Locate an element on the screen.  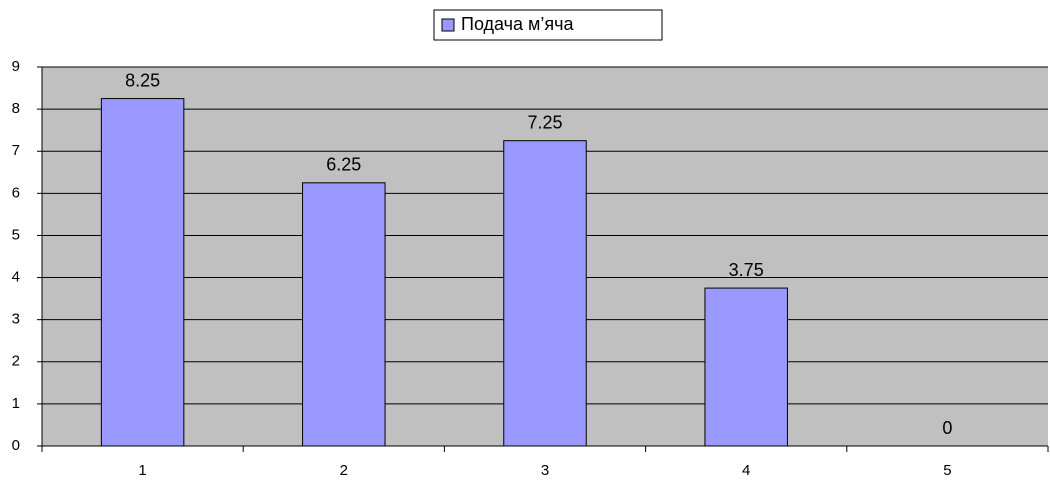
x-tick-label: 2 is located at coordinates (344, 470).